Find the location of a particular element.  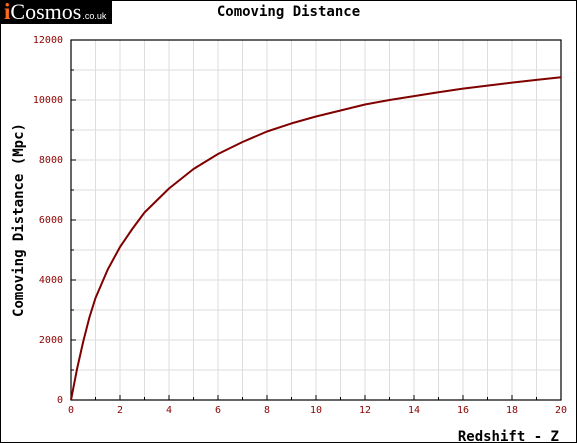

chart-title: Comoving Distance is located at coordinates (288, 12).